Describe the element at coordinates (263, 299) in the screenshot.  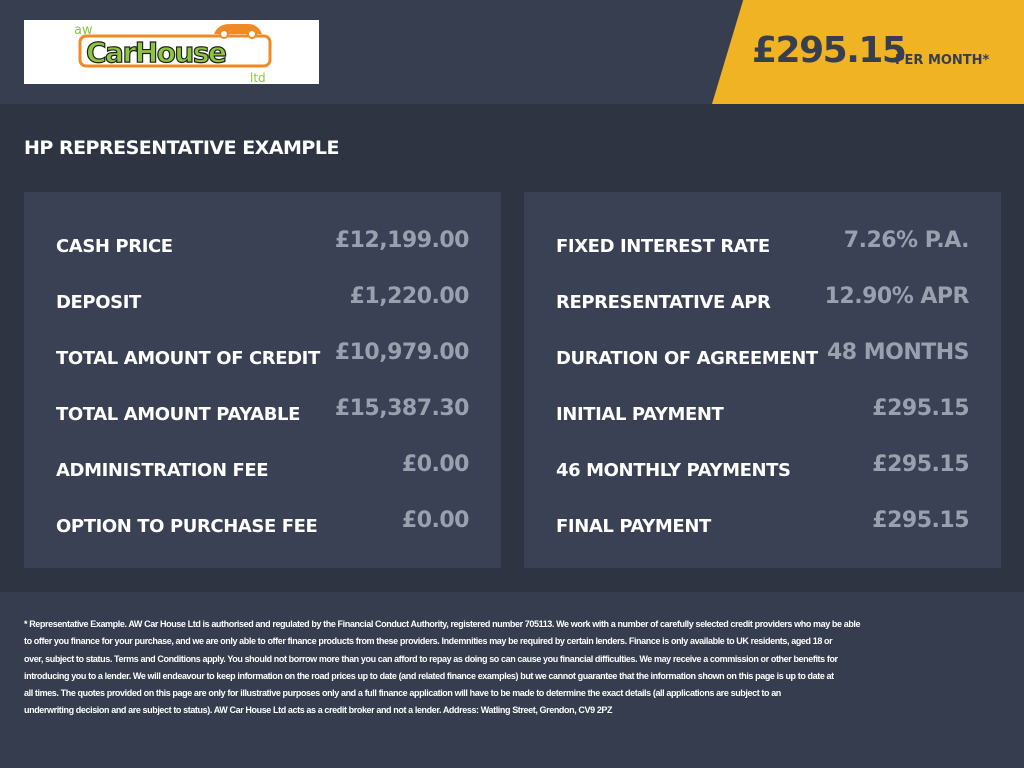
I see `finance-row: DEPOSIT £1,220.00` at that location.